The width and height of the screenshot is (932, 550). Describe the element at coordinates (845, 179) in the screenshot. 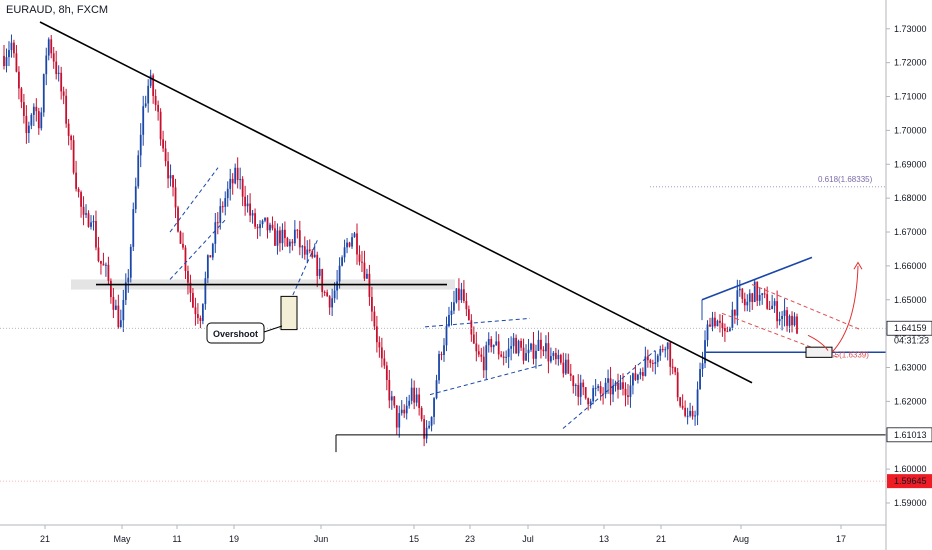

I see `fib-label: 0.618(1.68335)` at that location.